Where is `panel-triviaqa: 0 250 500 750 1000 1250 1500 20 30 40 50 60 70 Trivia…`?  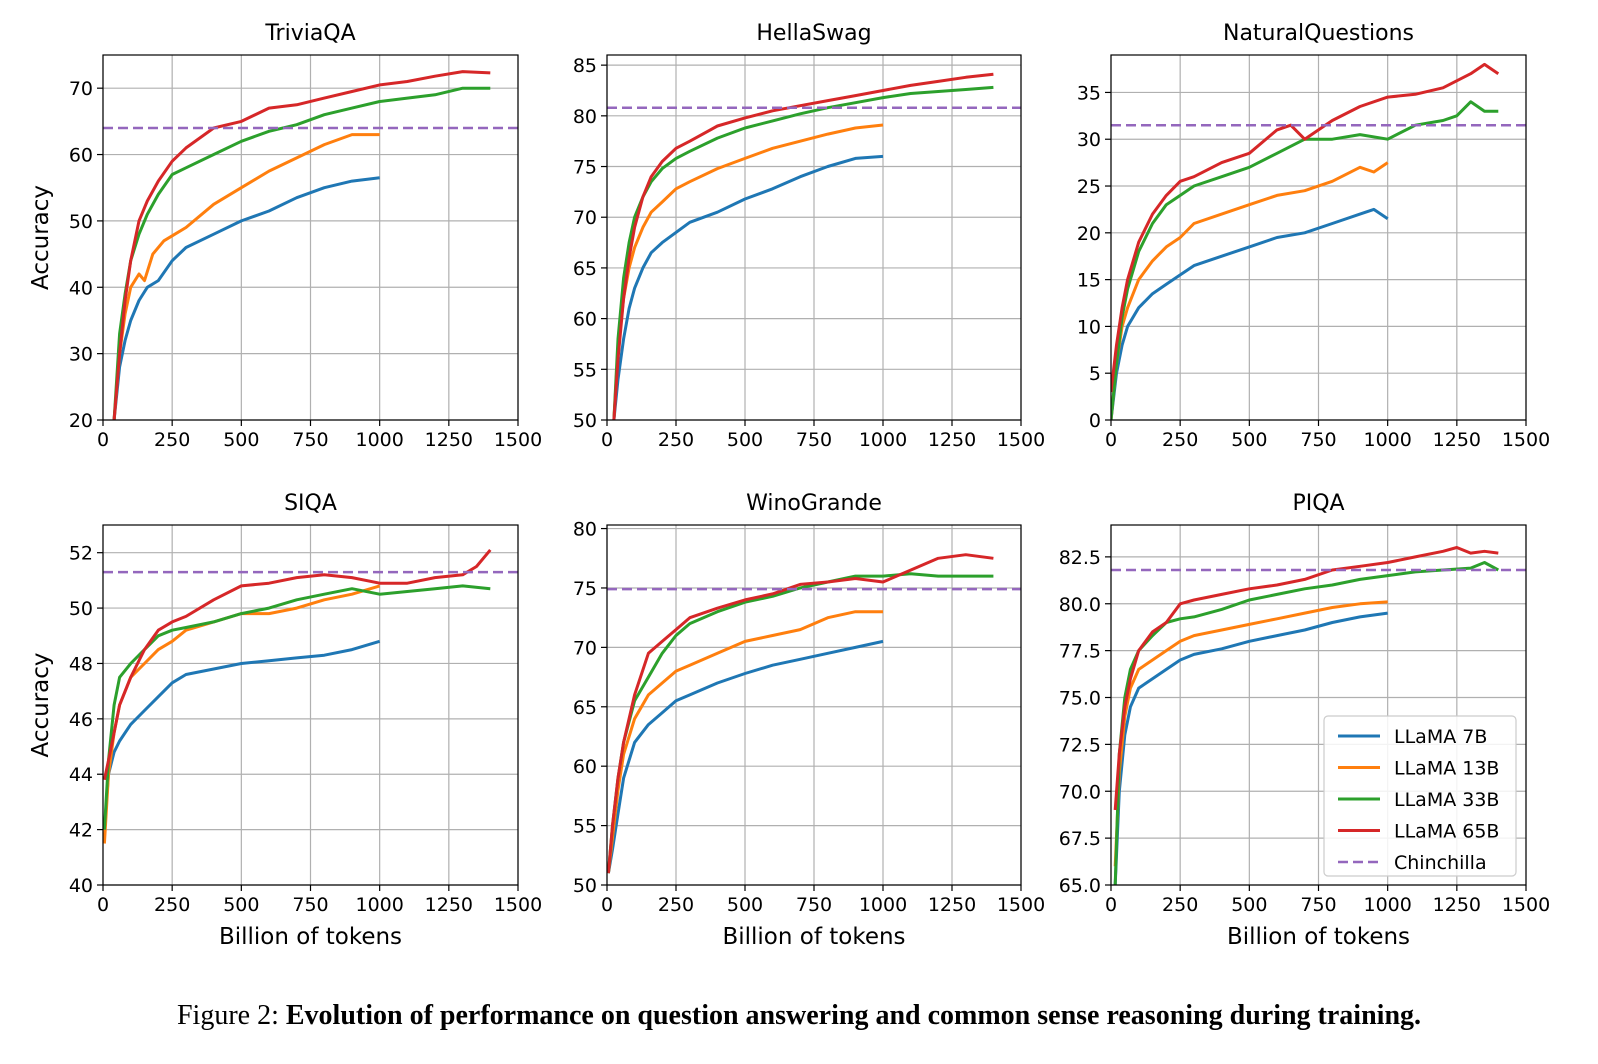
panel-triviaqa: 0 250 500 750 1000 1250 1500 20 30 40 50 60 70 Trivia… is located at coordinates (285, 236).